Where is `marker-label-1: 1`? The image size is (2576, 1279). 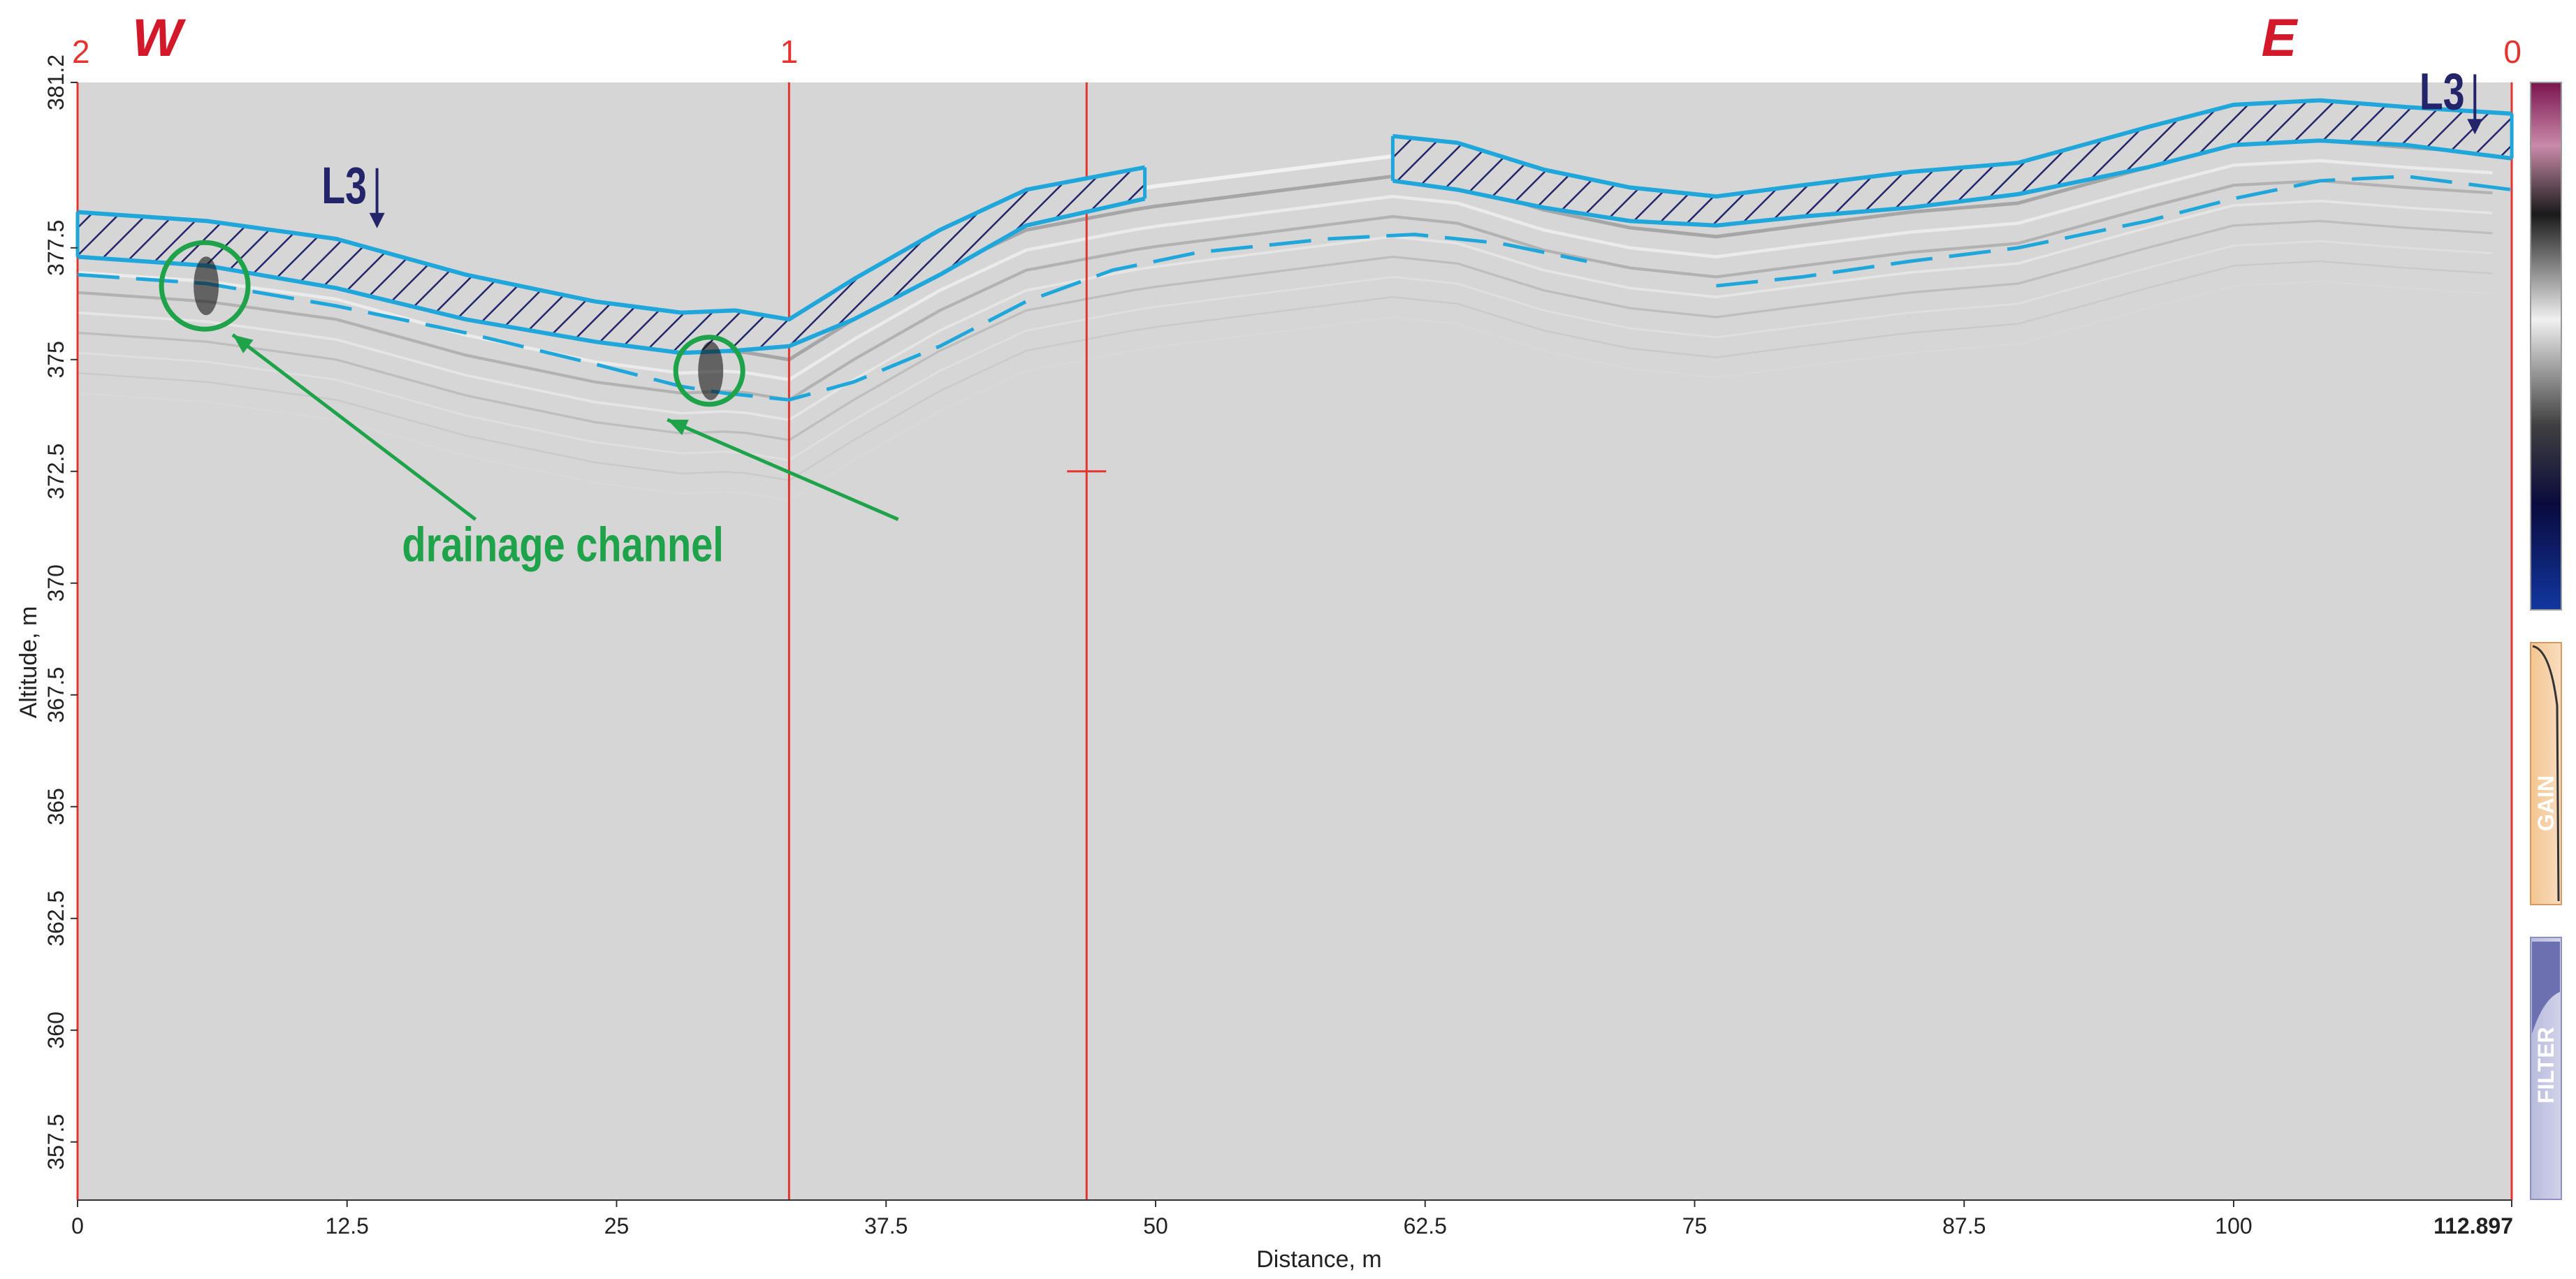
marker-label-1: 1 is located at coordinates (790, 52).